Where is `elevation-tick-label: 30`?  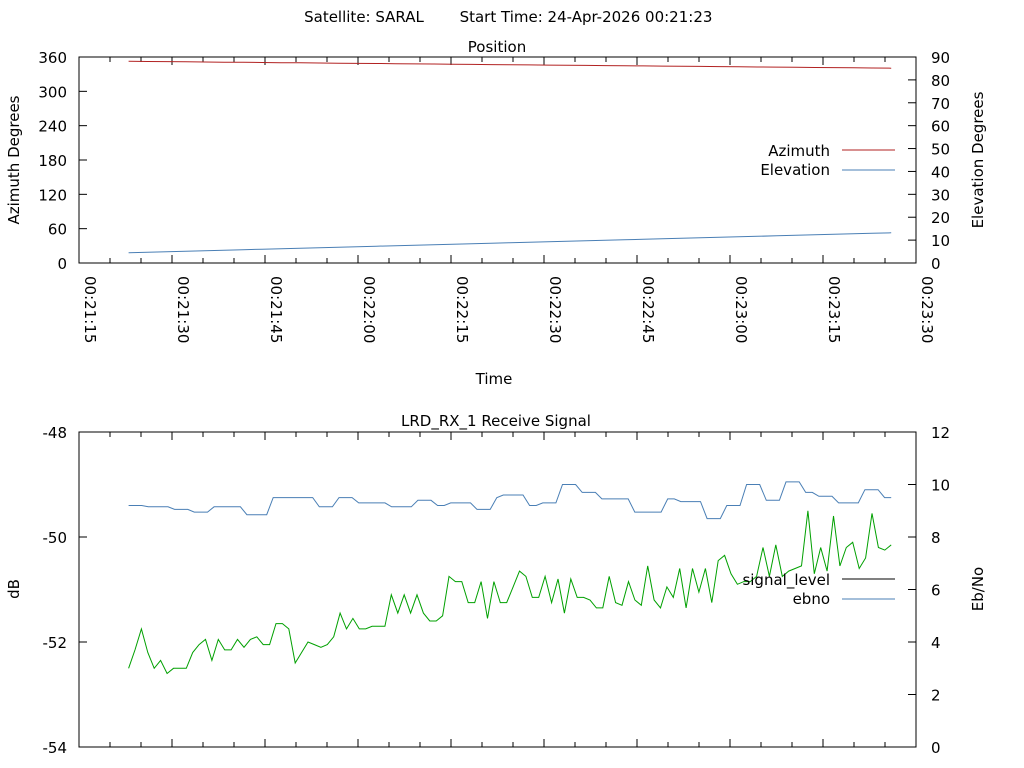
elevation-tick-label: 30 is located at coordinates (940, 195).